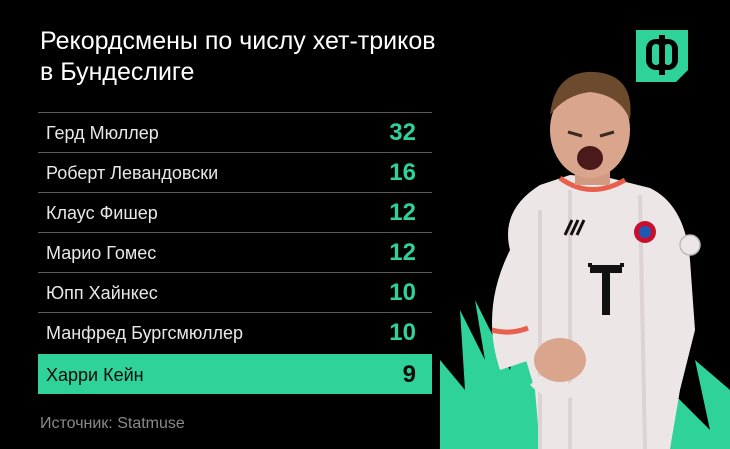  I want to click on player-name: Клаус Фишер, so click(102, 213).